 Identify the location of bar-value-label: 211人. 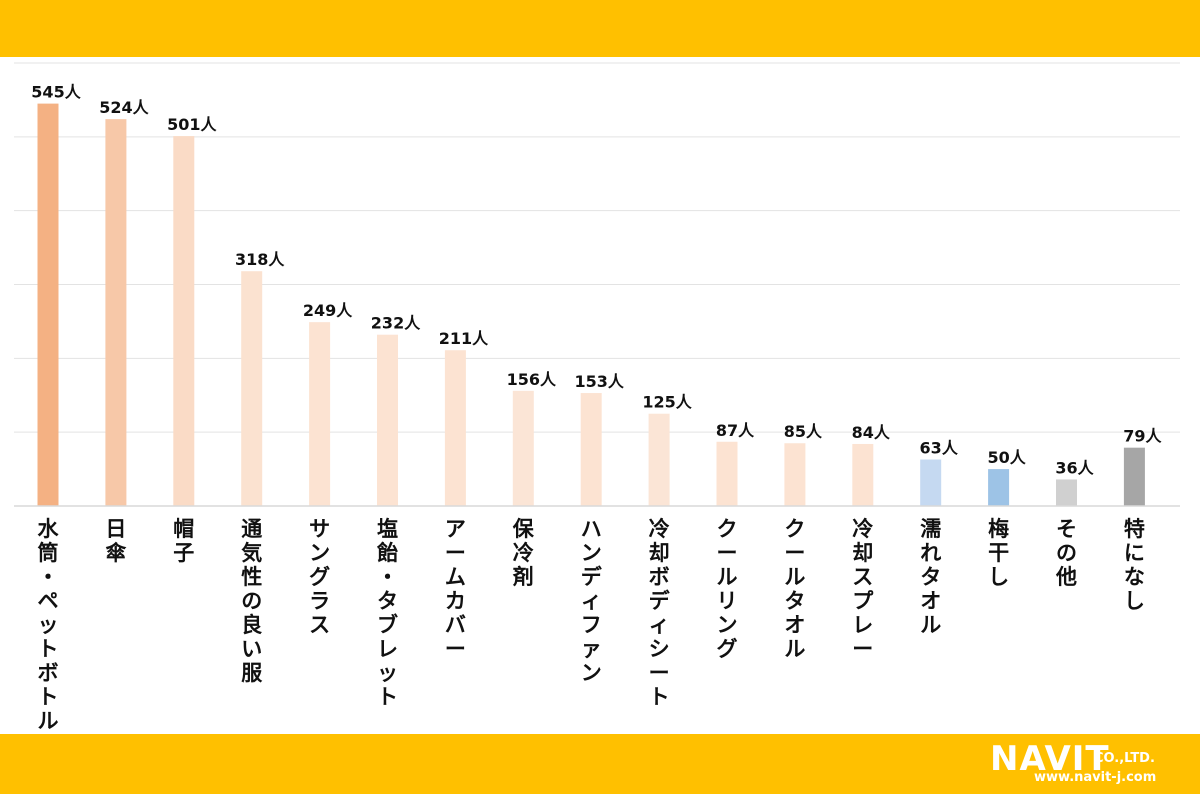
(464, 338).